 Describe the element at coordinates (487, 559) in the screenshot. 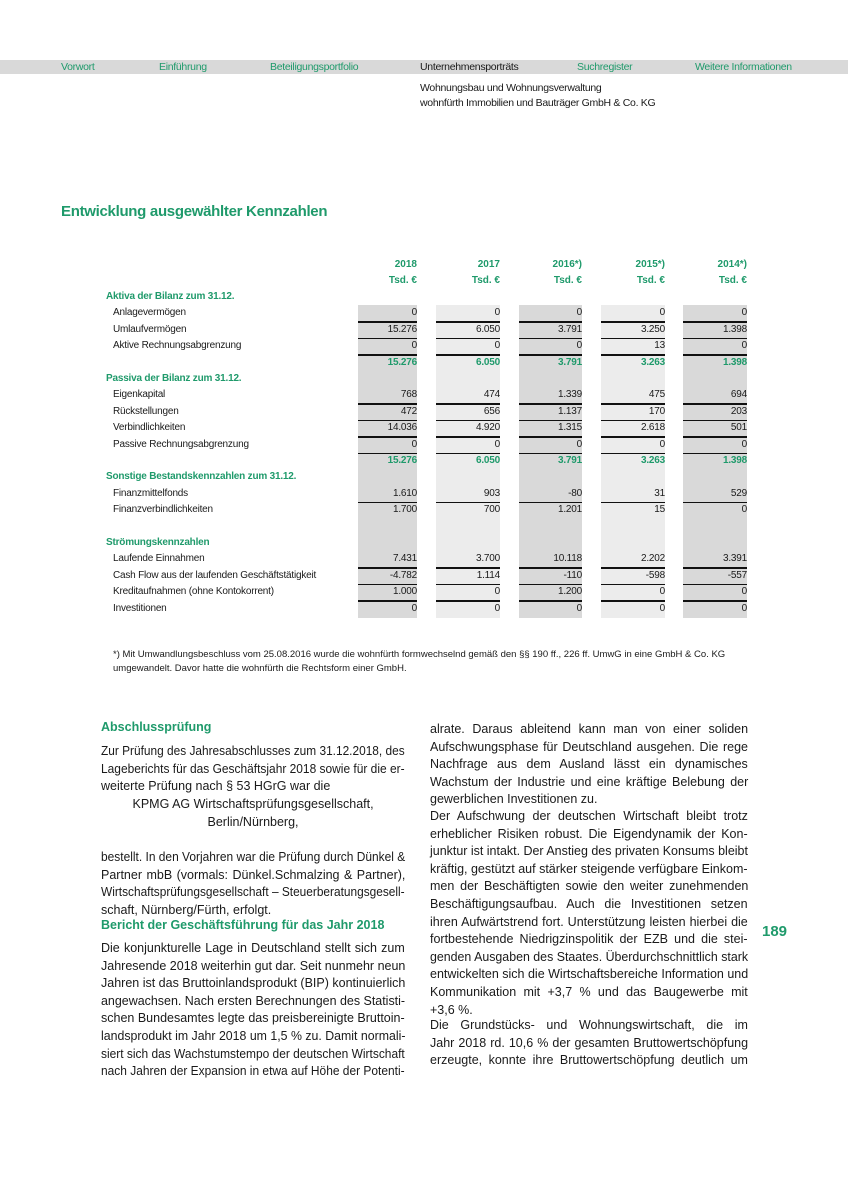

I see `value-cell: 3.700` at that location.